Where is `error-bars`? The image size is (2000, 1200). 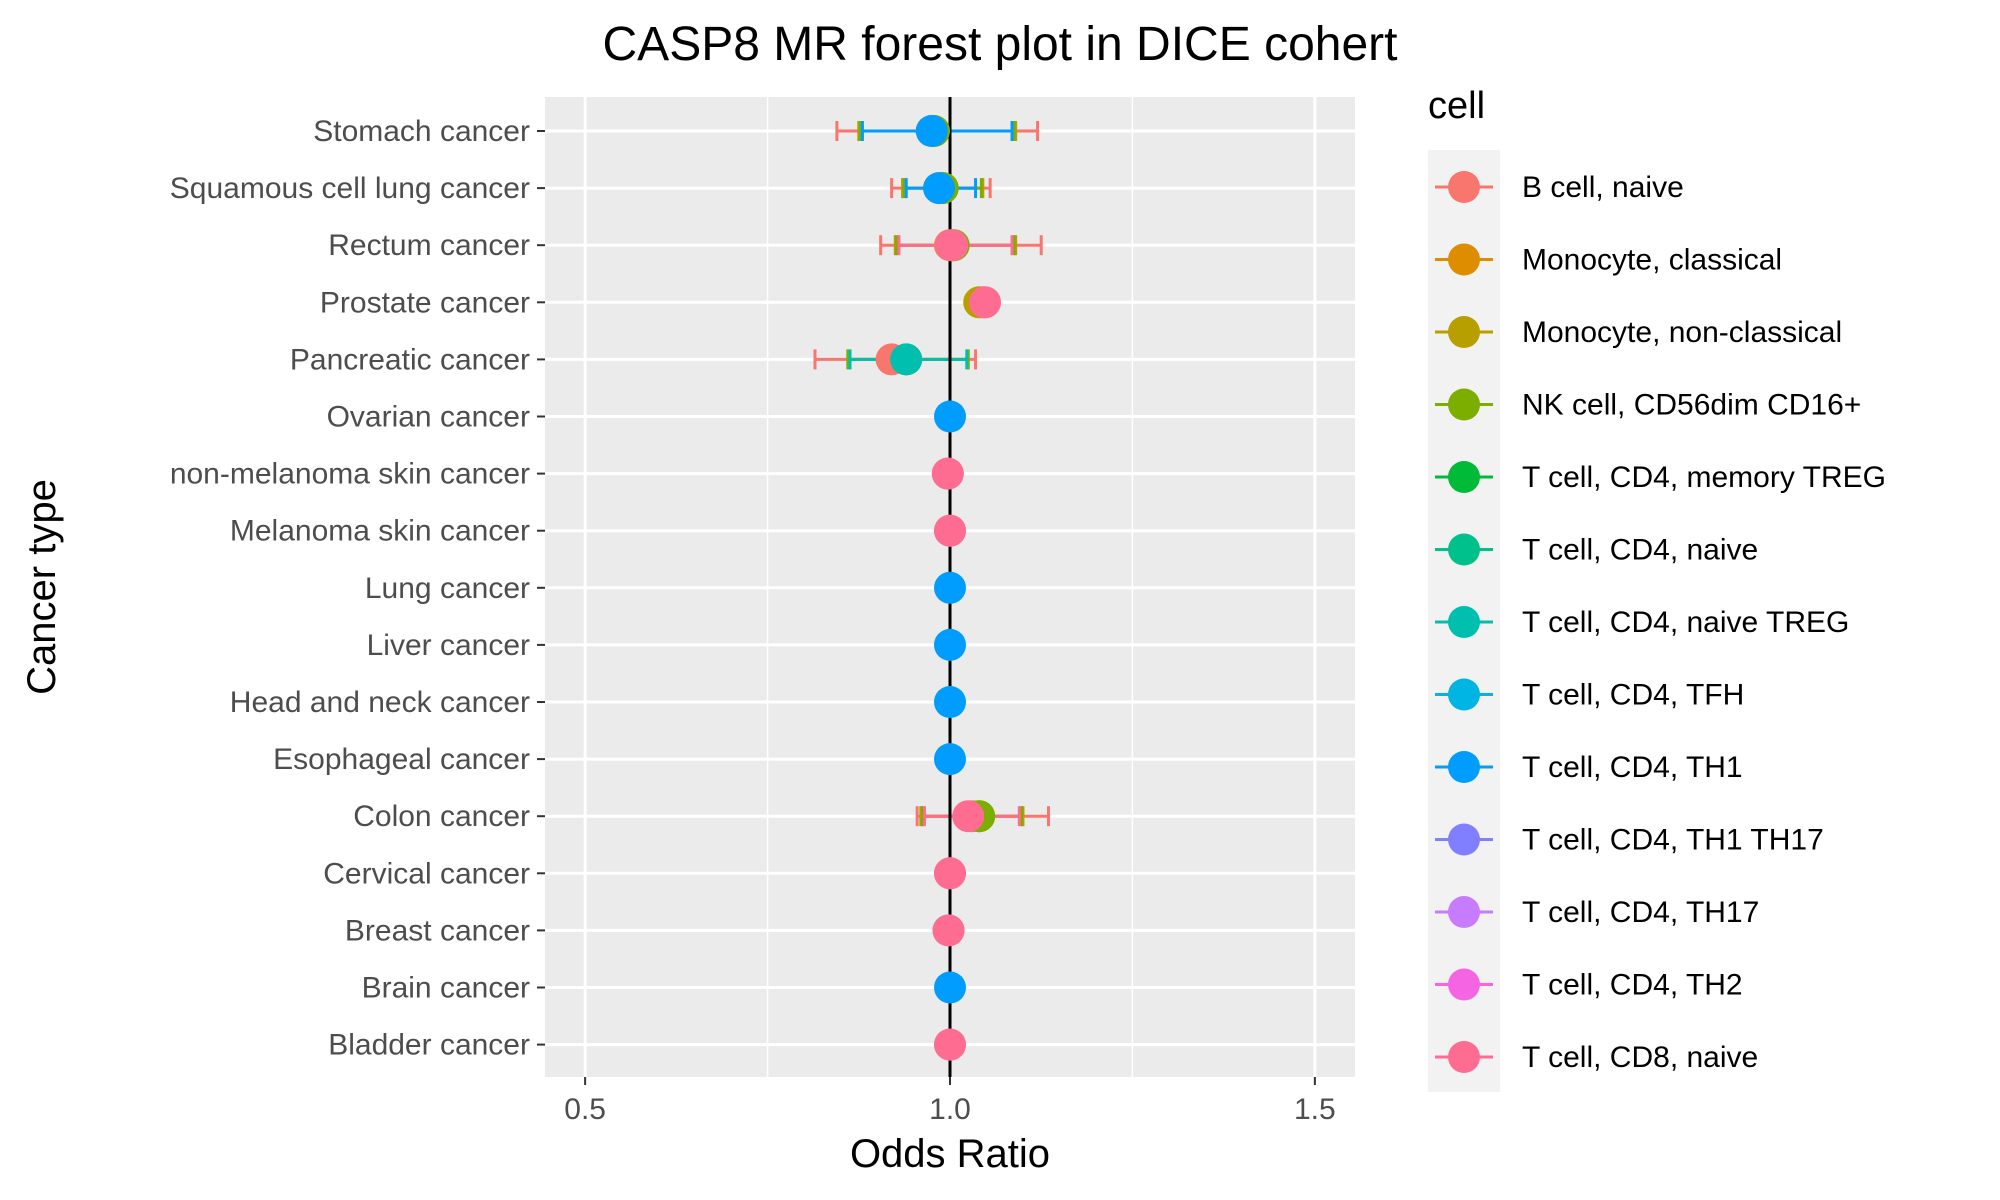
error-bars is located at coordinates (932, 474).